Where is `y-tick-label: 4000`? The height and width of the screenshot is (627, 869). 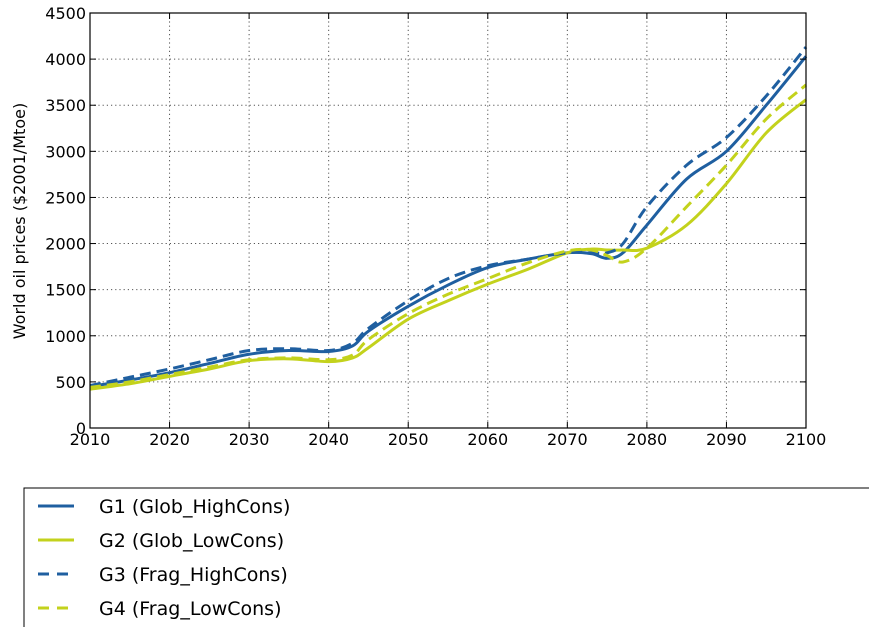
y-tick-label: 4000 is located at coordinates (65, 59).